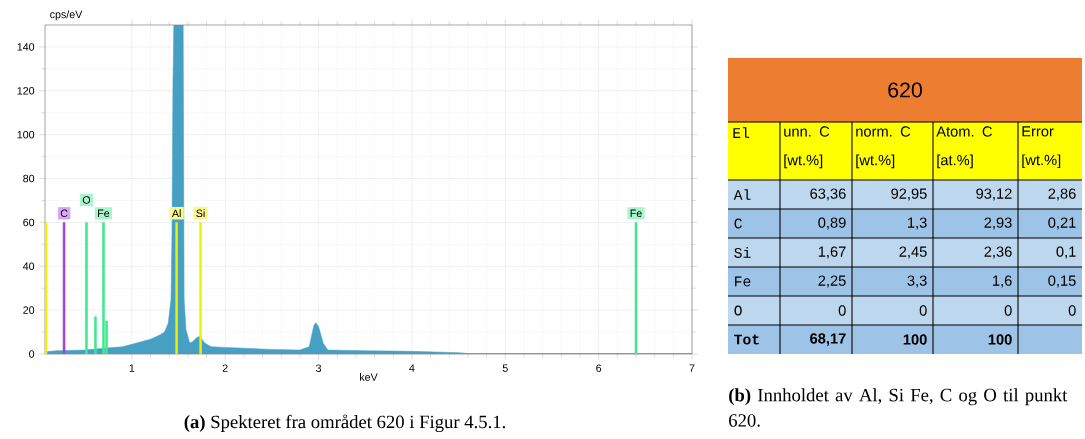  I want to click on y-tick-label: 80, so click(29, 178).